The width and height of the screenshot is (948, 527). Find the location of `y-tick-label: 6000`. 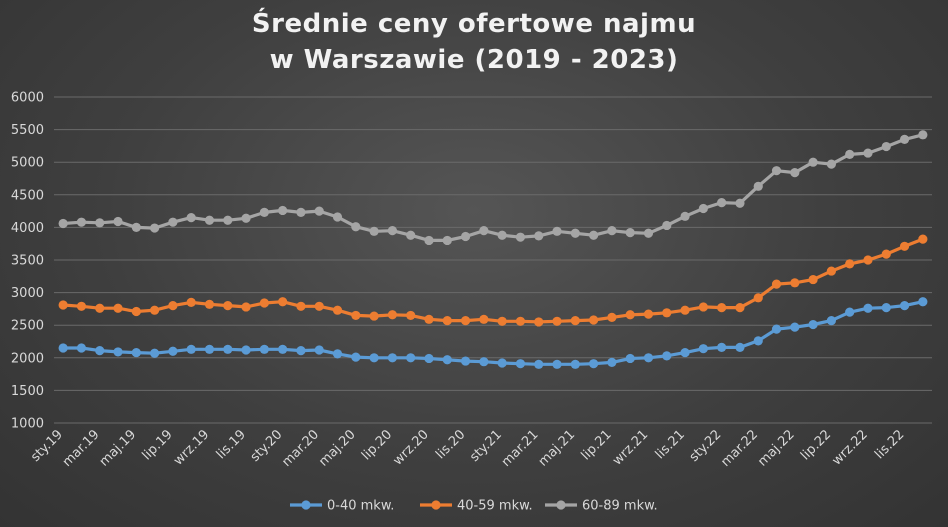

y-tick-label: 6000 is located at coordinates (27, 98).